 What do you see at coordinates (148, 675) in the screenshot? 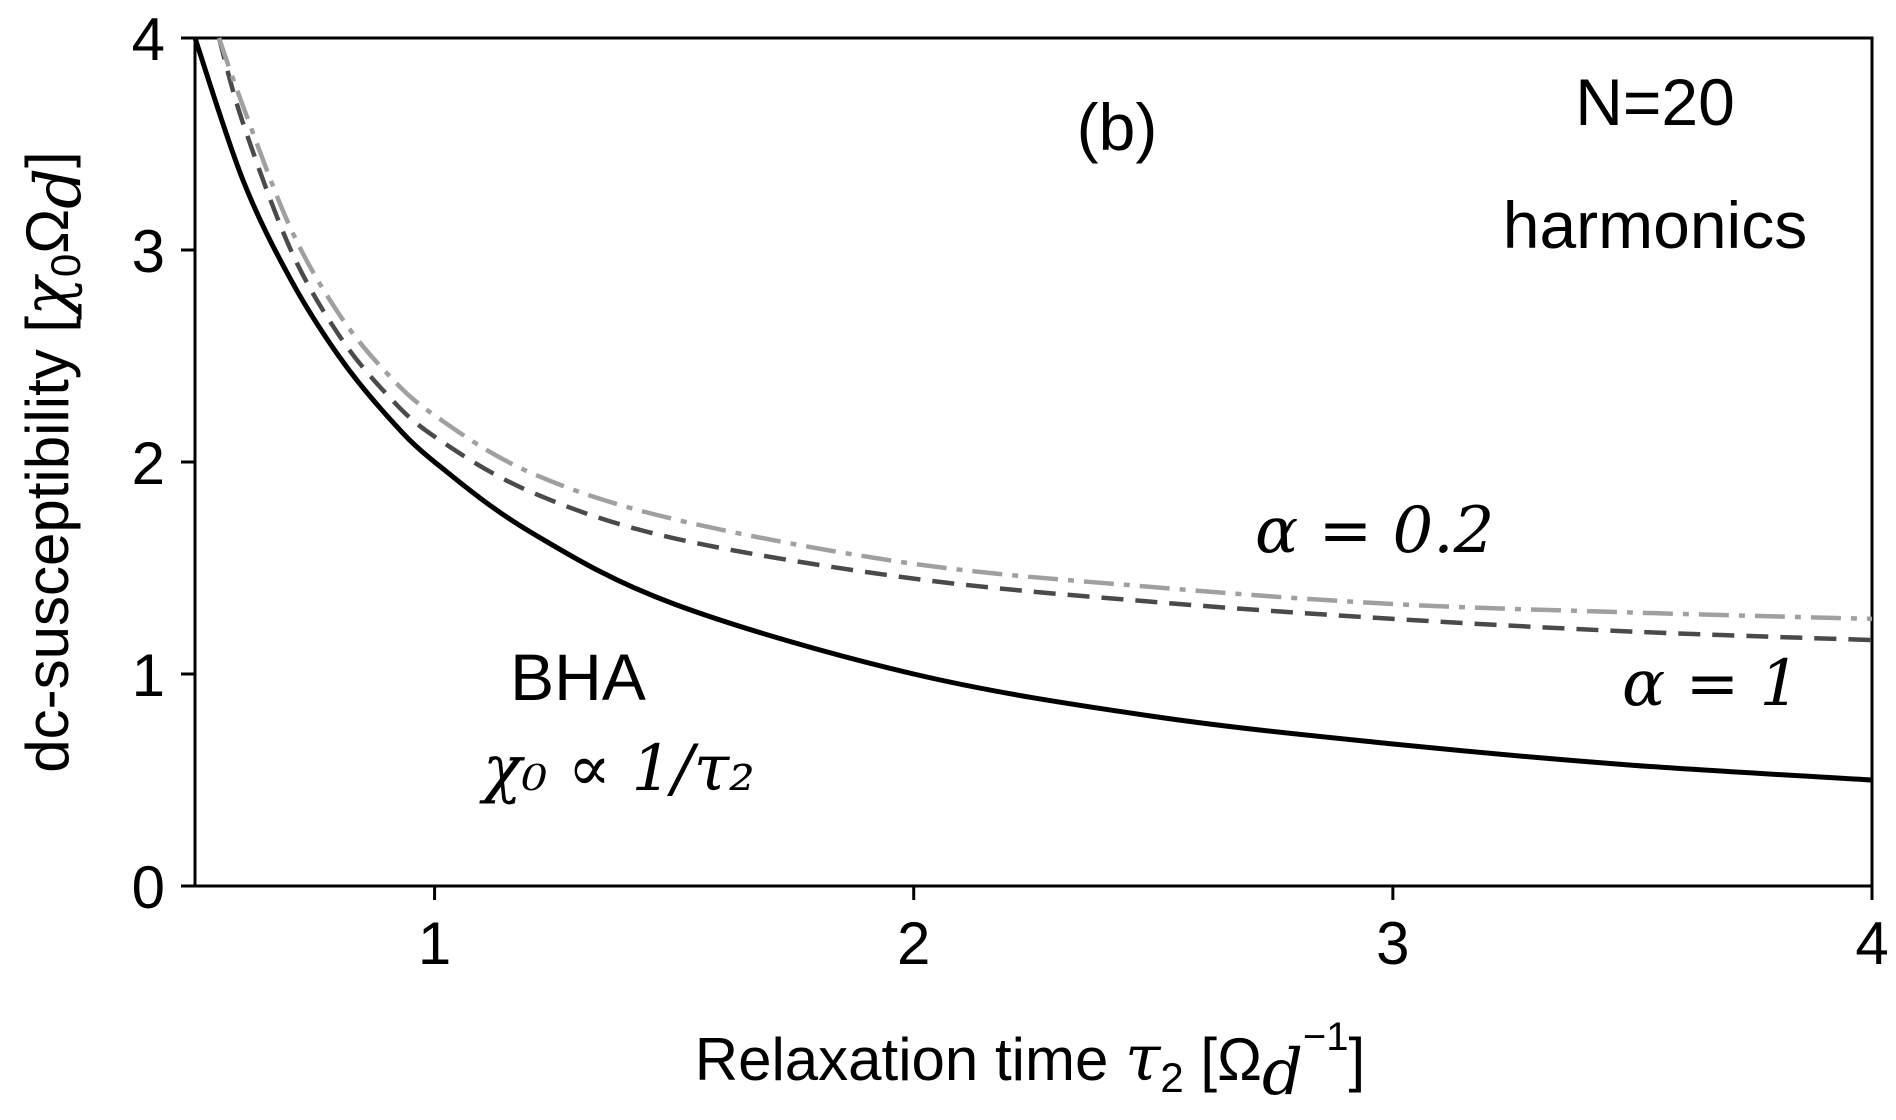
I see `y-tick-label: 1` at bounding box center [148, 675].